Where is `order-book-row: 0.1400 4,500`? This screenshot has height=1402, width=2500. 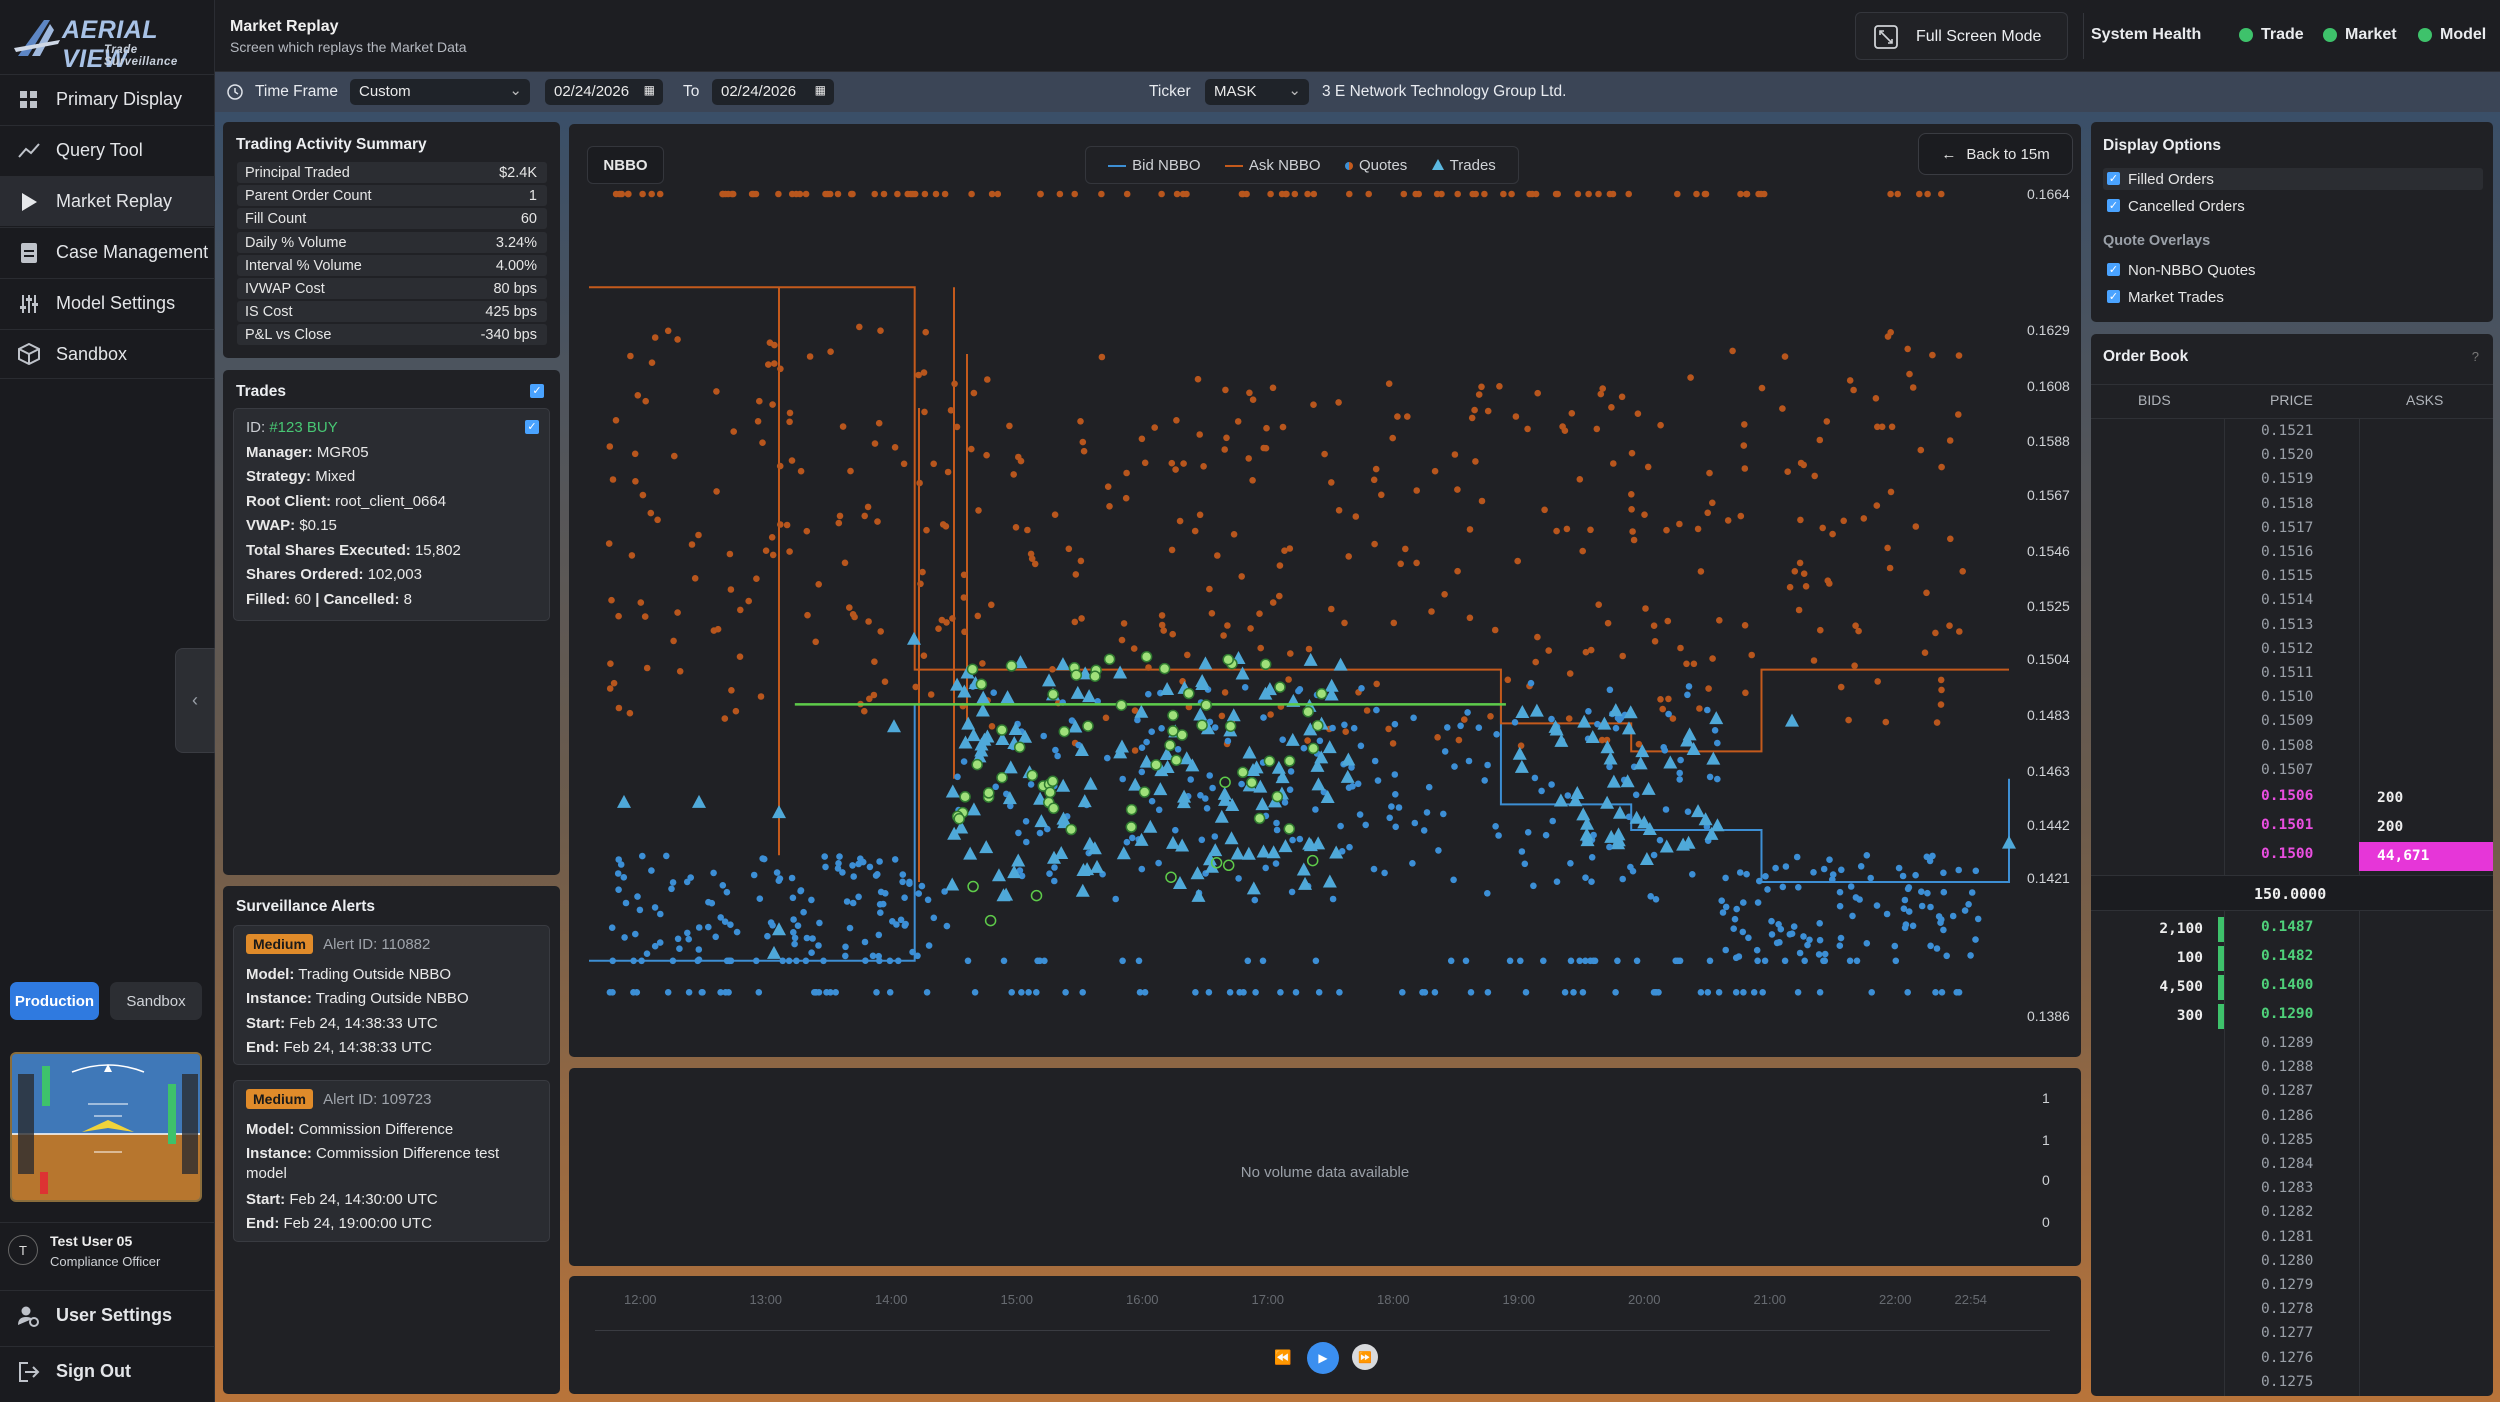
order-book-row: 0.1400 4,500 is located at coordinates (2292, 987).